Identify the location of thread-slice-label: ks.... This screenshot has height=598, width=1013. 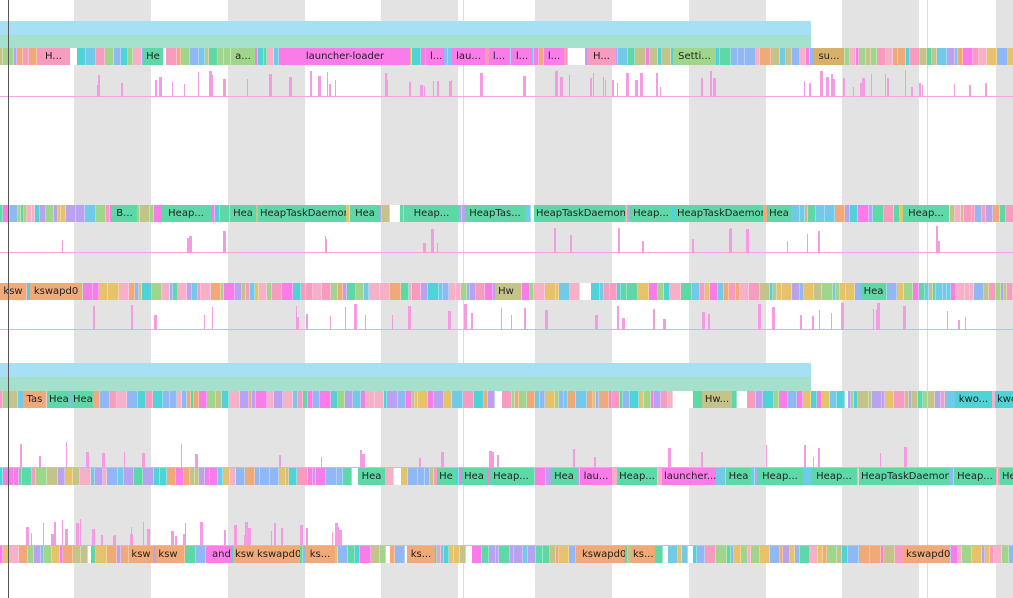
(320, 554).